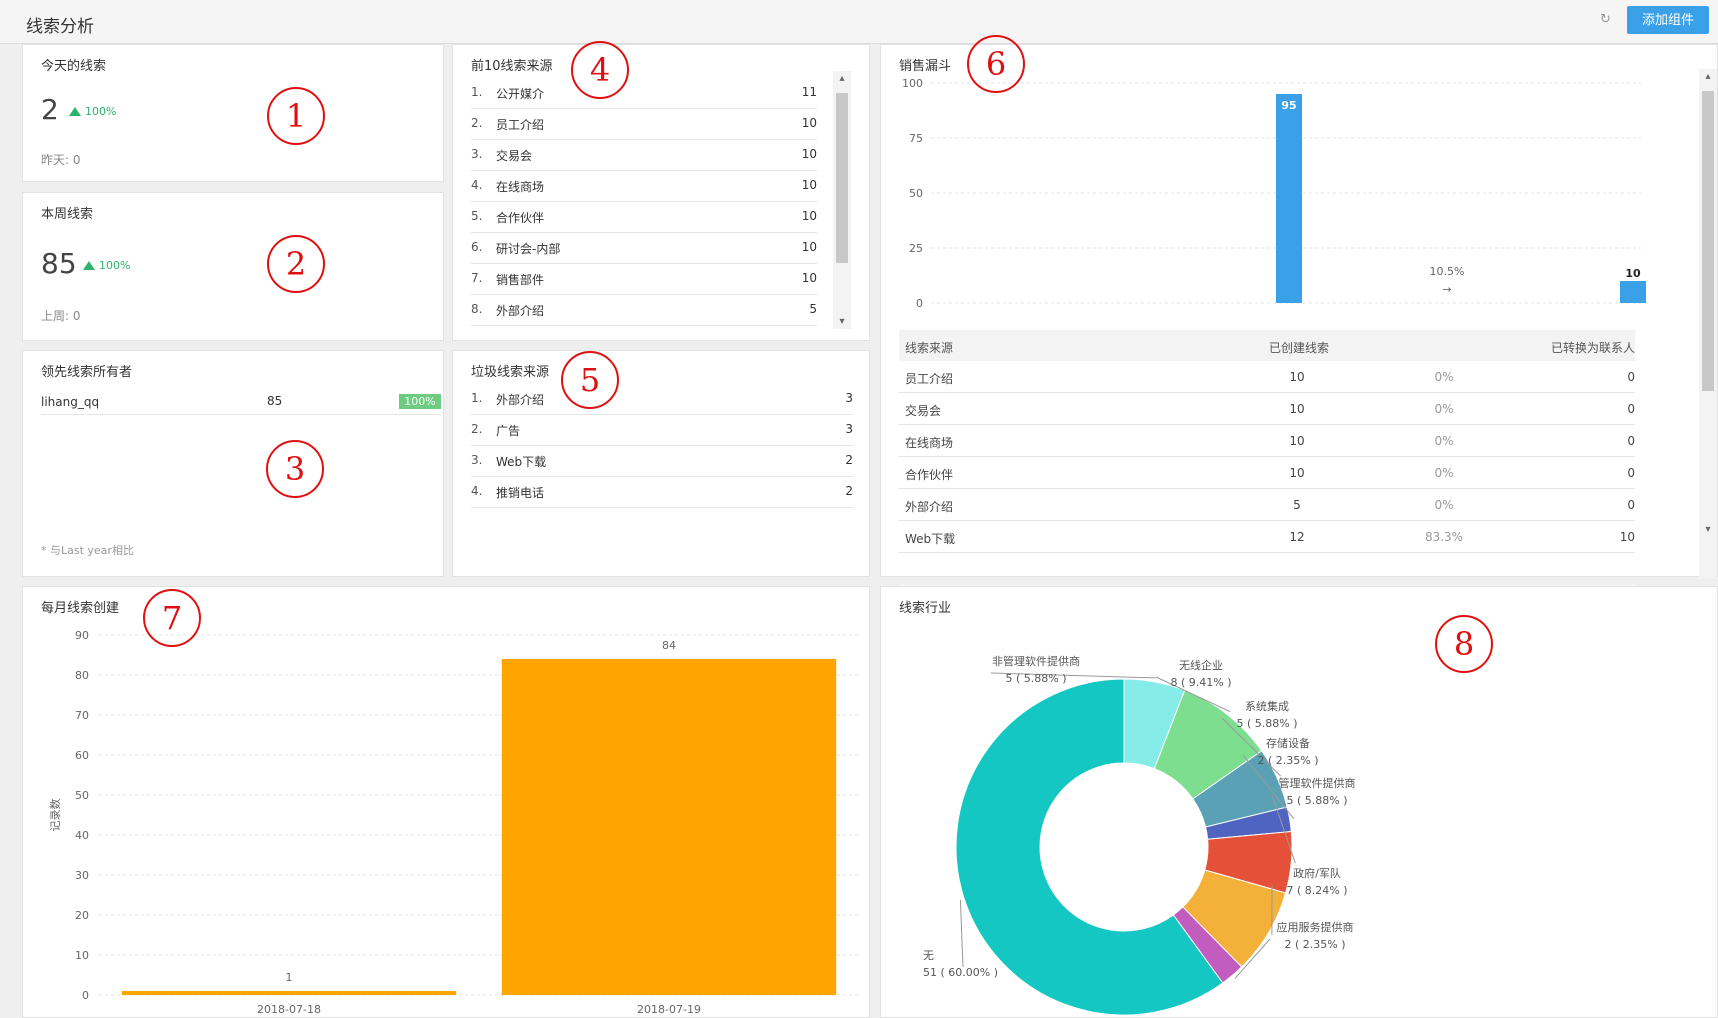  I want to click on list-item: 3. 交易会 10, so click(644, 155).